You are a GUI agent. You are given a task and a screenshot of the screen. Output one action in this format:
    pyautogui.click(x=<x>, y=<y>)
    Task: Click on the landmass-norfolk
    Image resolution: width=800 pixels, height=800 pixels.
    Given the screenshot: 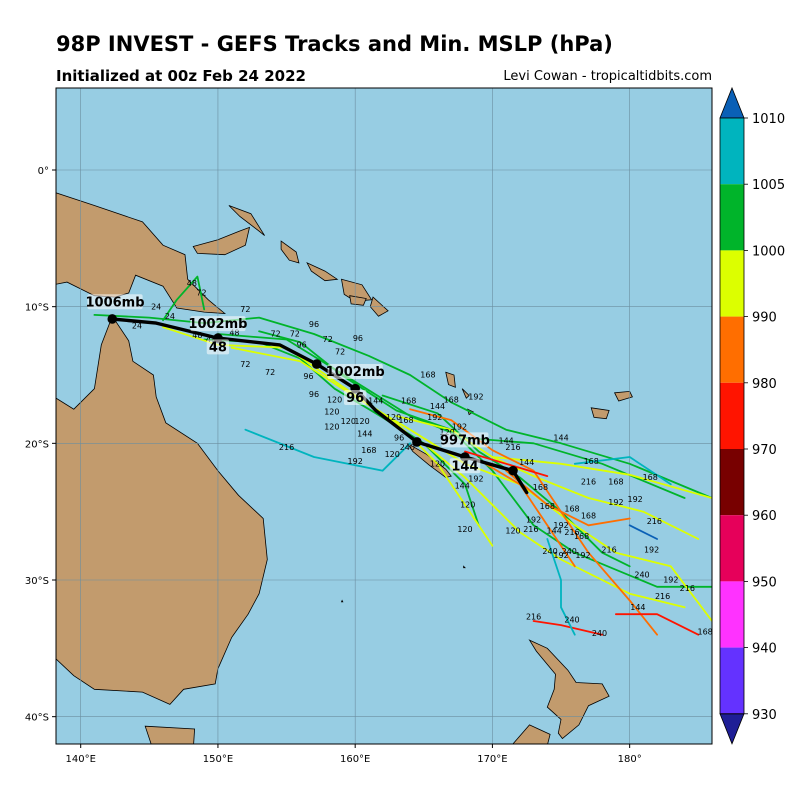 What is the action you would take?
    pyautogui.click(x=464, y=567)
    